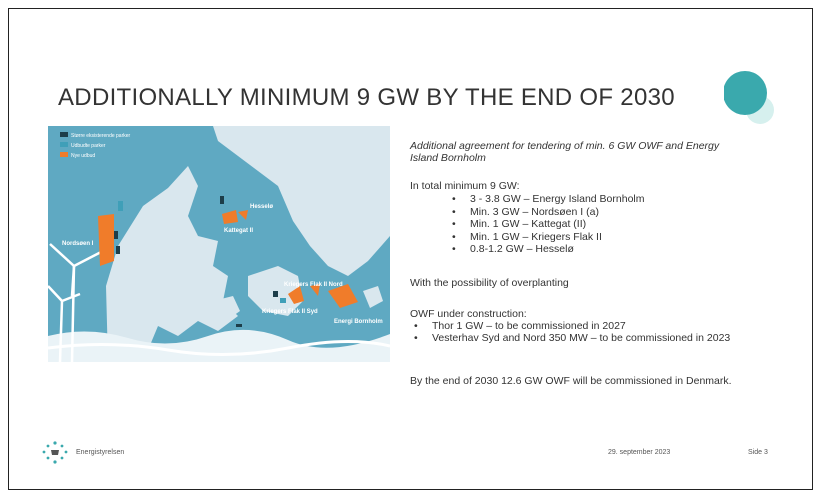 This screenshot has height=499, width=822. What do you see at coordinates (100, 452) in the screenshot?
I see `footer-org: Energistyrelsen` at bounding box center [100, 452].